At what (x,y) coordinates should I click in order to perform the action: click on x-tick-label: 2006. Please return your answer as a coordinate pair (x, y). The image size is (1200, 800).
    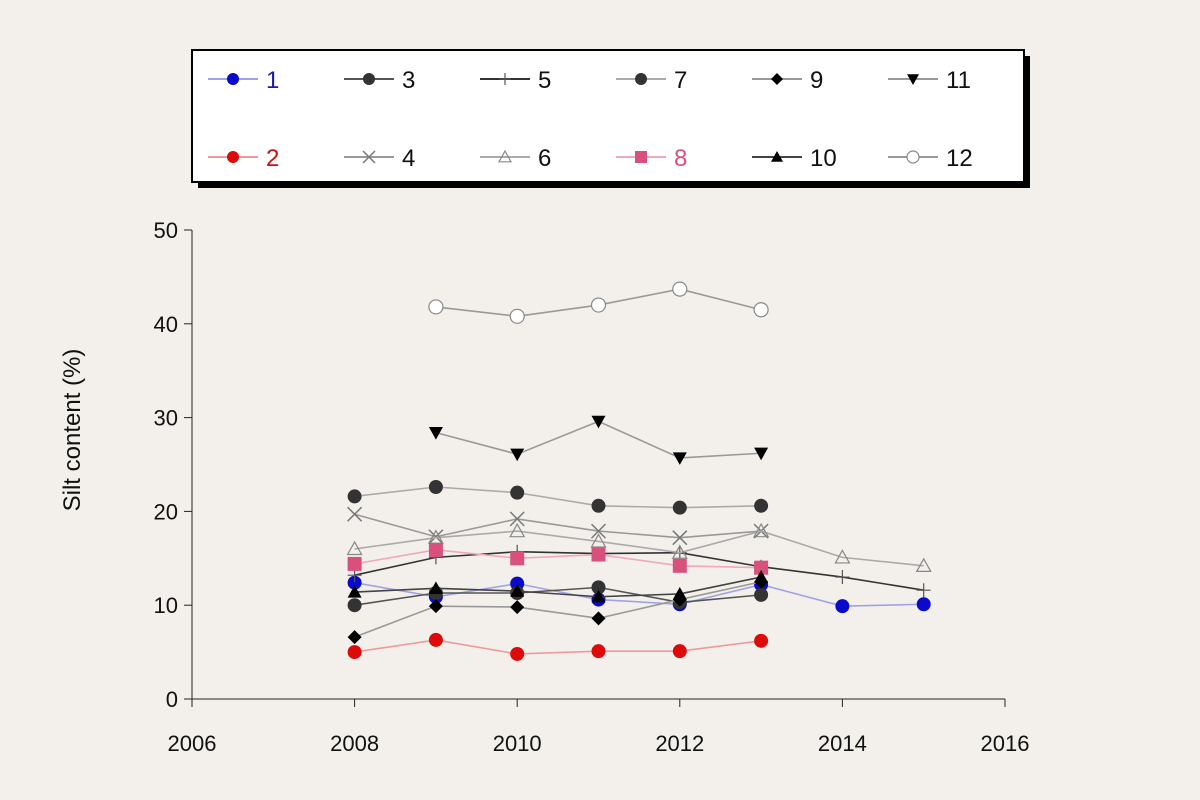
    Looking at the image, I should click on (192, 743).